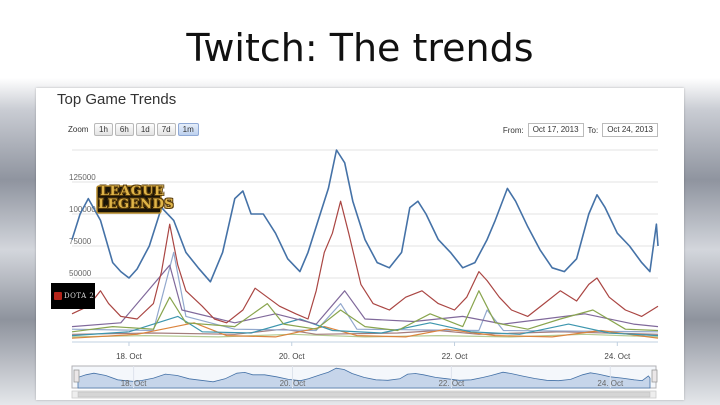 This screenshot has height=405, width=720. What do you see at coordinates (451, 383) in the screenshot?
I see `navigator-tick-label-2: 22. Oct` at bounding box center [451, 383].